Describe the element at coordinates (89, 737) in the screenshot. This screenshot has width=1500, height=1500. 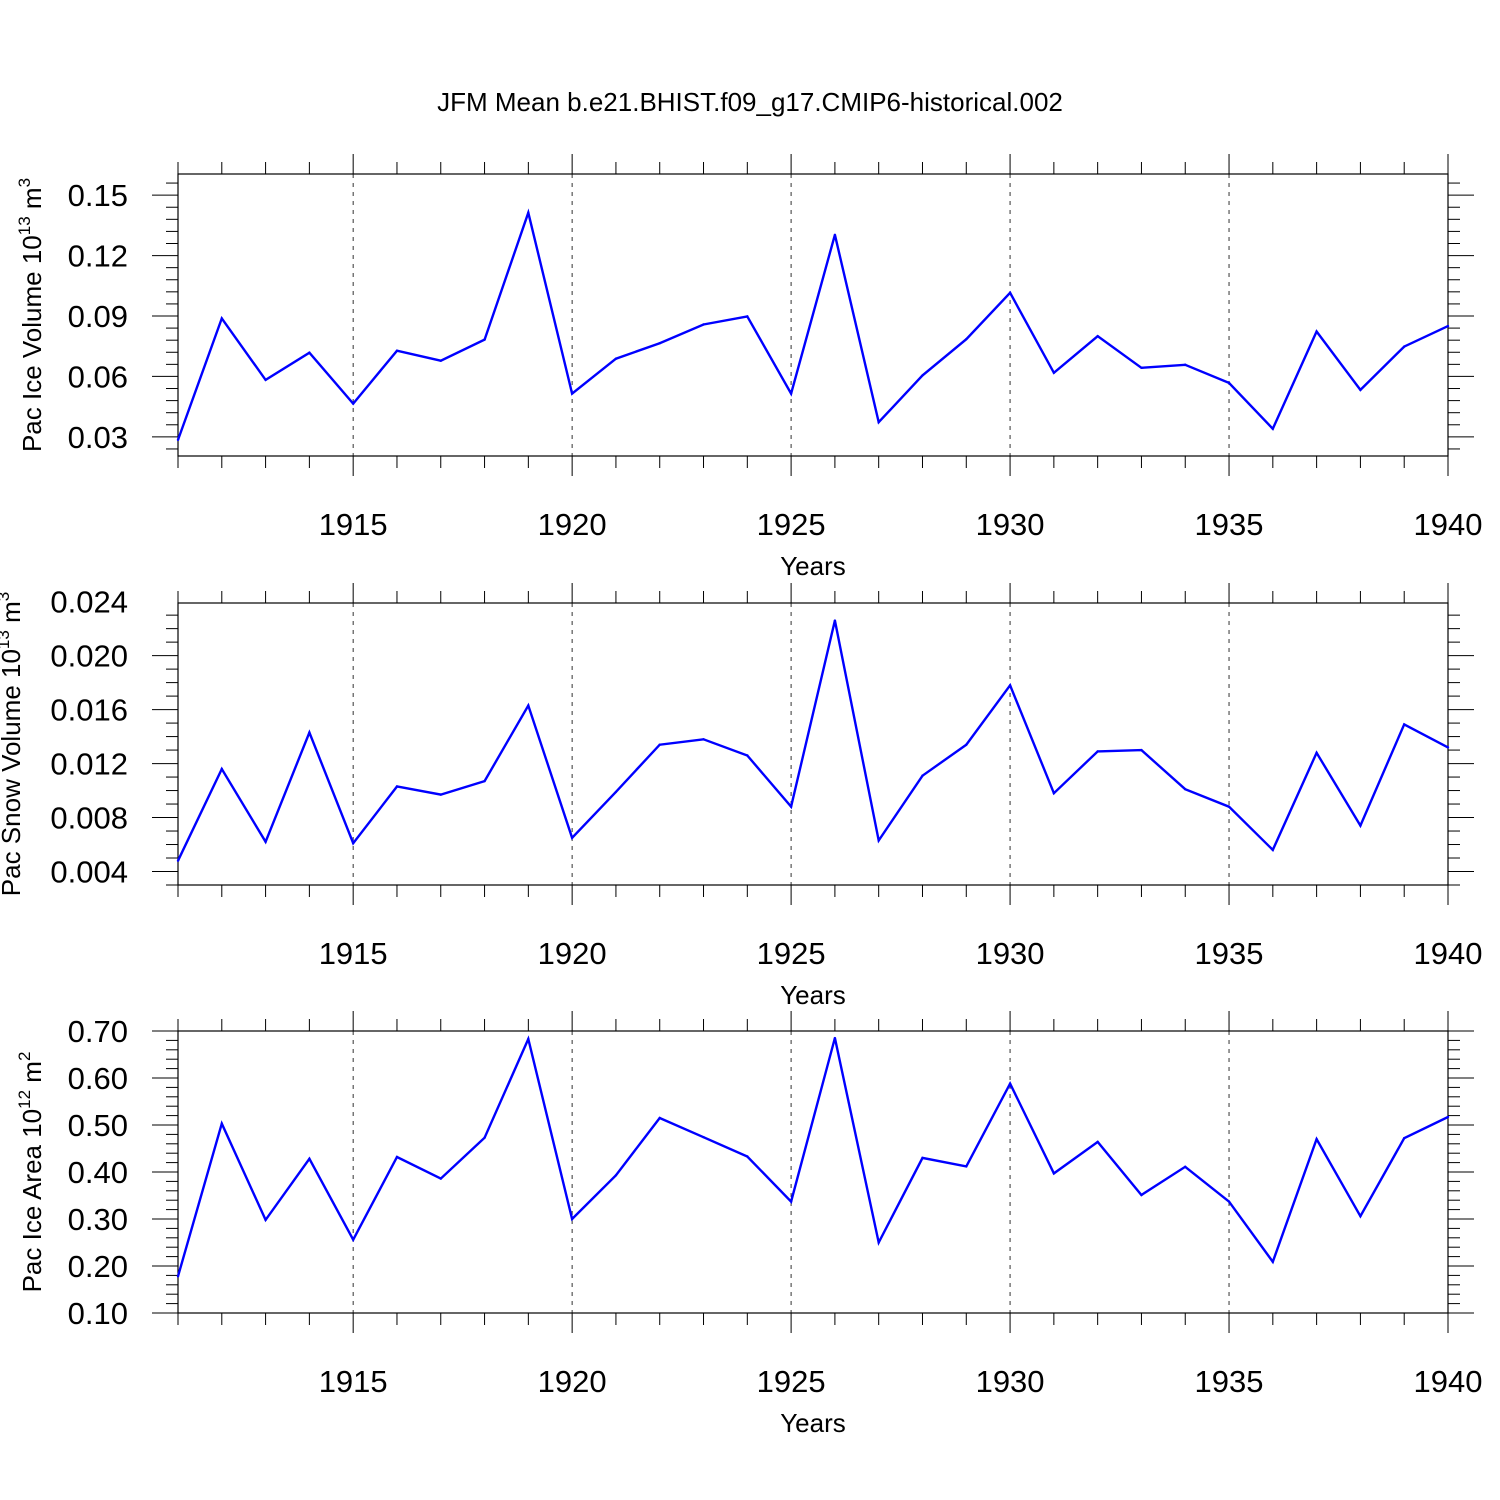
I see `y-tick-labels: 0.004 0.008 0.012 0.016 0.020 0.024` at that location.